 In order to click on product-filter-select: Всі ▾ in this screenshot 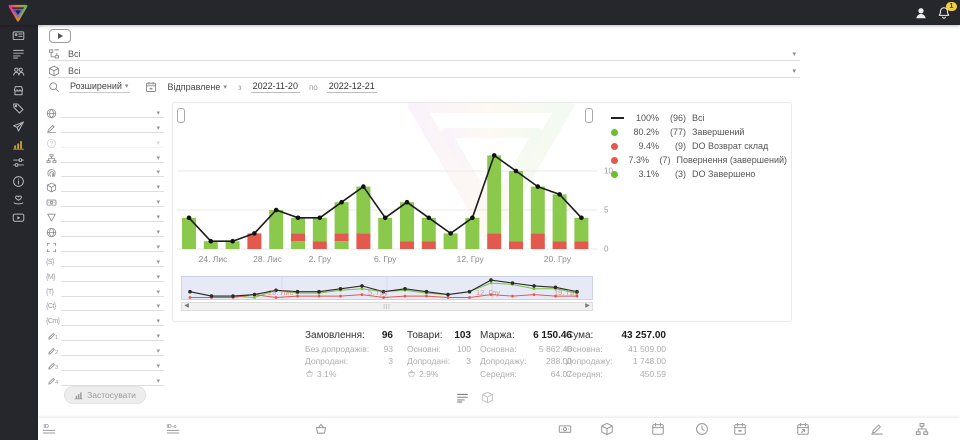, I will do `click(424, 71)`.